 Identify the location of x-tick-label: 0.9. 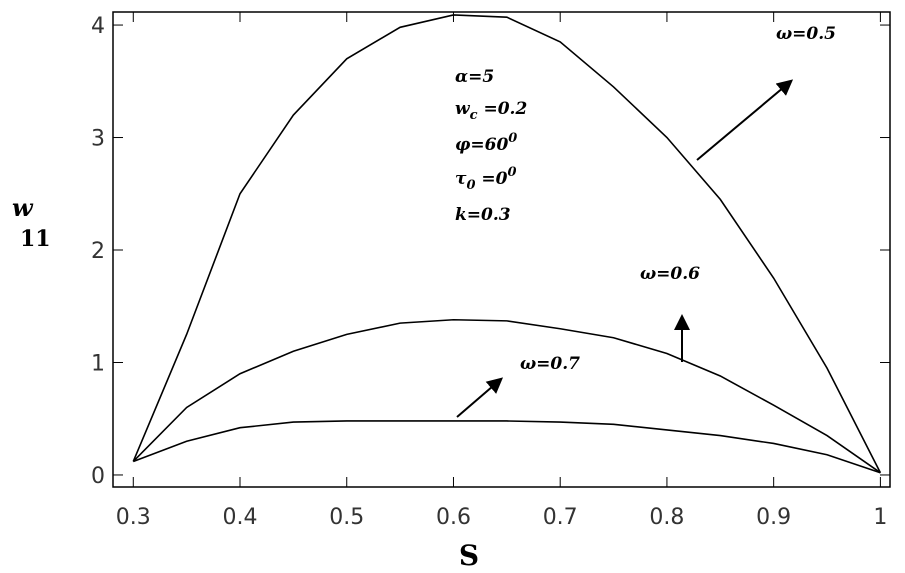
(773, 517).